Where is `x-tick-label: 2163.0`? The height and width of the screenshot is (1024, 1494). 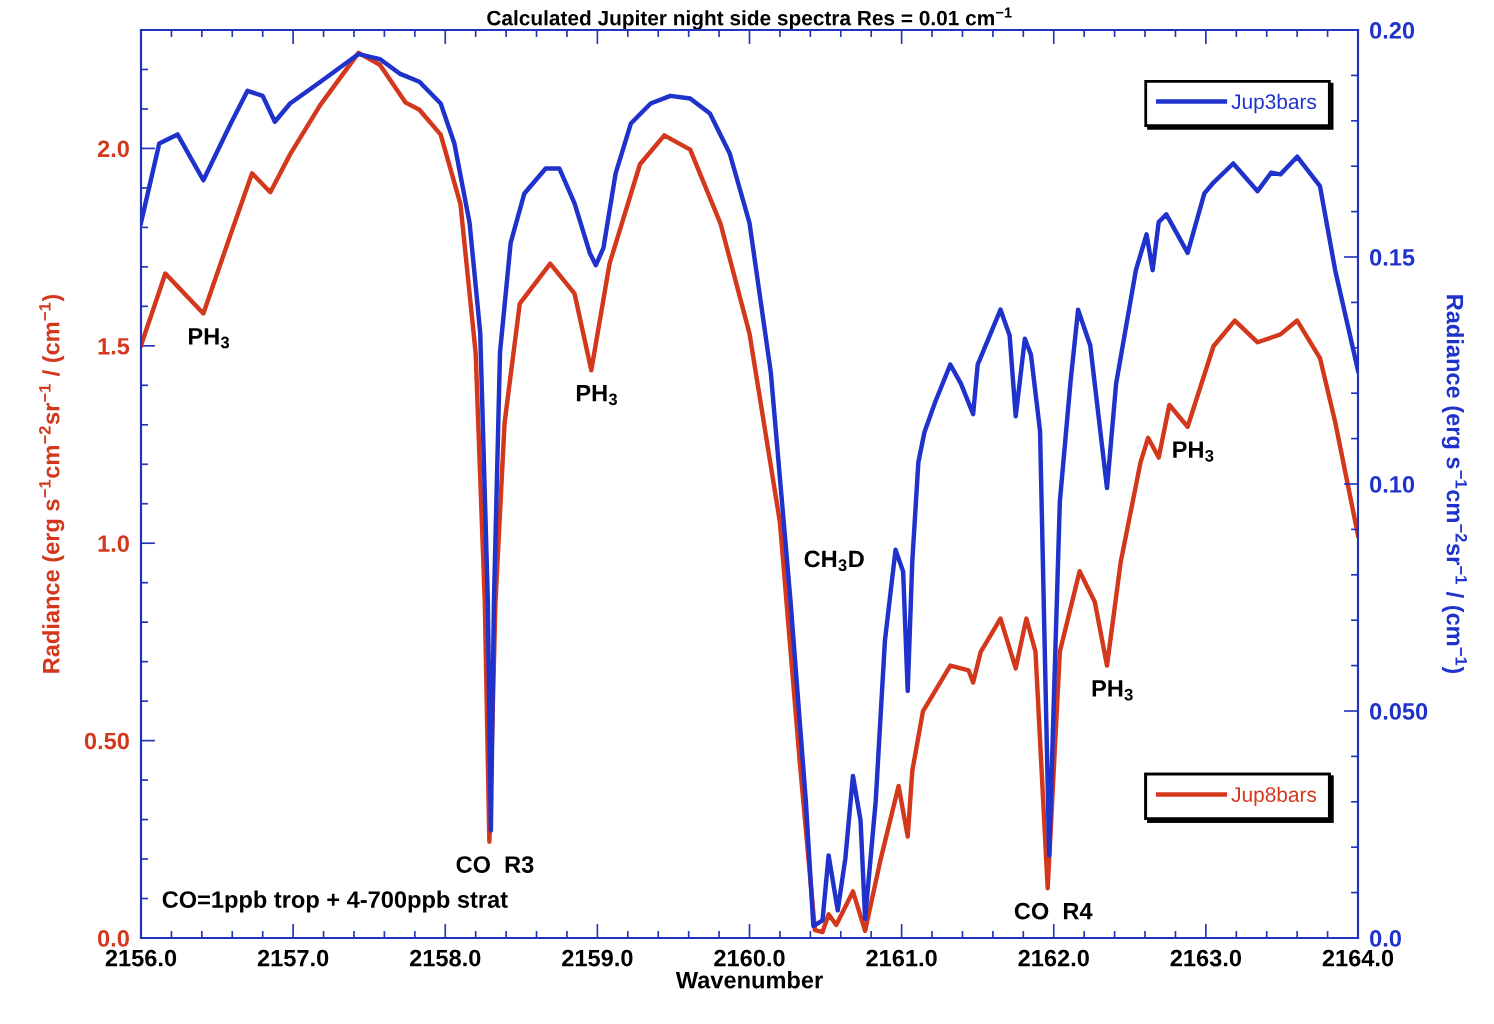 x-tick-label: 2163.0 is located at coordinates (1206, 958).